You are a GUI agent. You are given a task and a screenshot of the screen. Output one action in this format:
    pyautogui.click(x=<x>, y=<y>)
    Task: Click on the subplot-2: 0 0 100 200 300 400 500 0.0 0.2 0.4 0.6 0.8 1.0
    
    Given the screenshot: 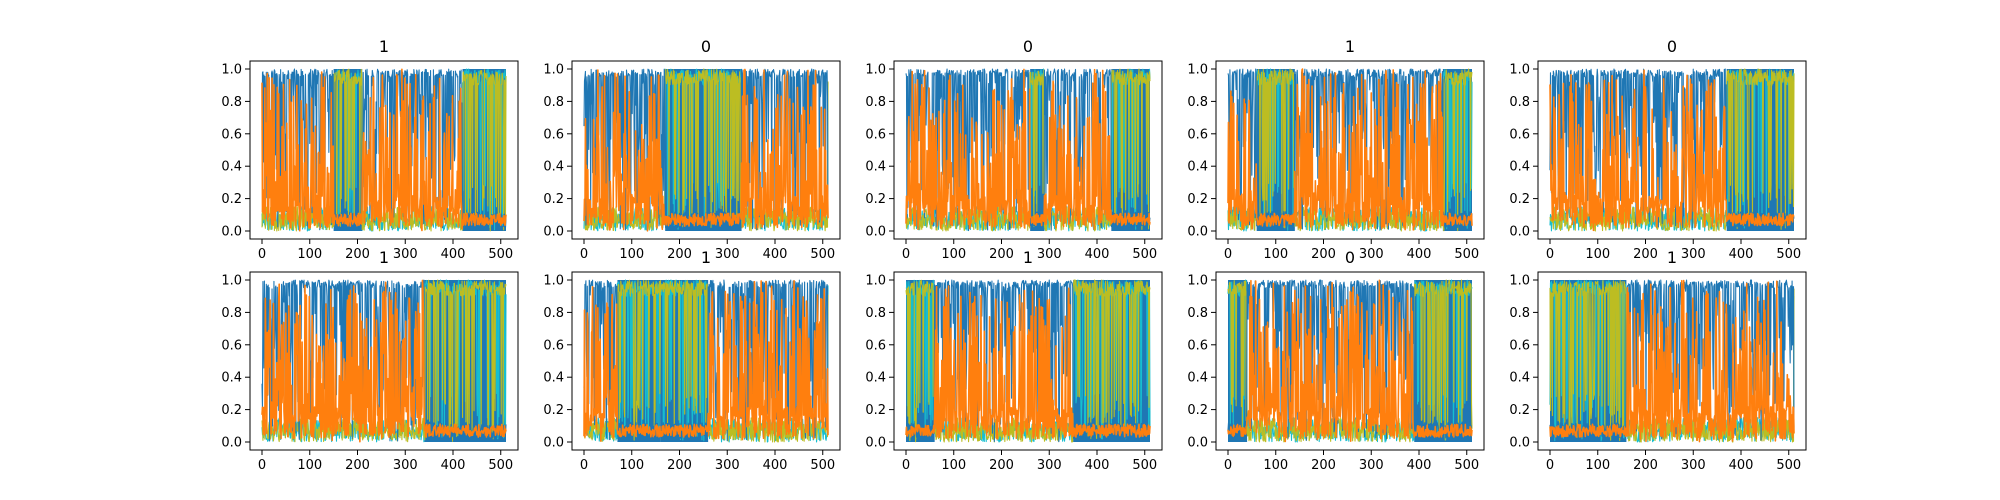 What is the action you would take?
    pyautogui.click(x=692, y=149)
    